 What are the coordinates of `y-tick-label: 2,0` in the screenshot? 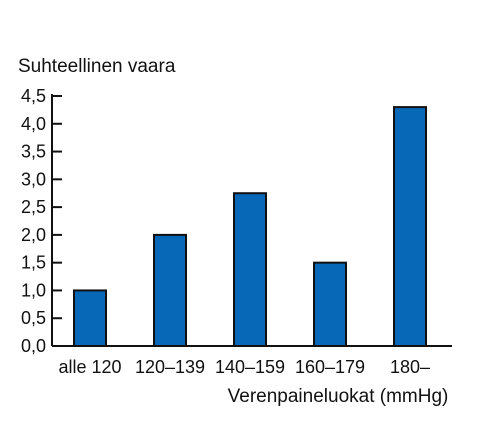 It's located at (33, 235).